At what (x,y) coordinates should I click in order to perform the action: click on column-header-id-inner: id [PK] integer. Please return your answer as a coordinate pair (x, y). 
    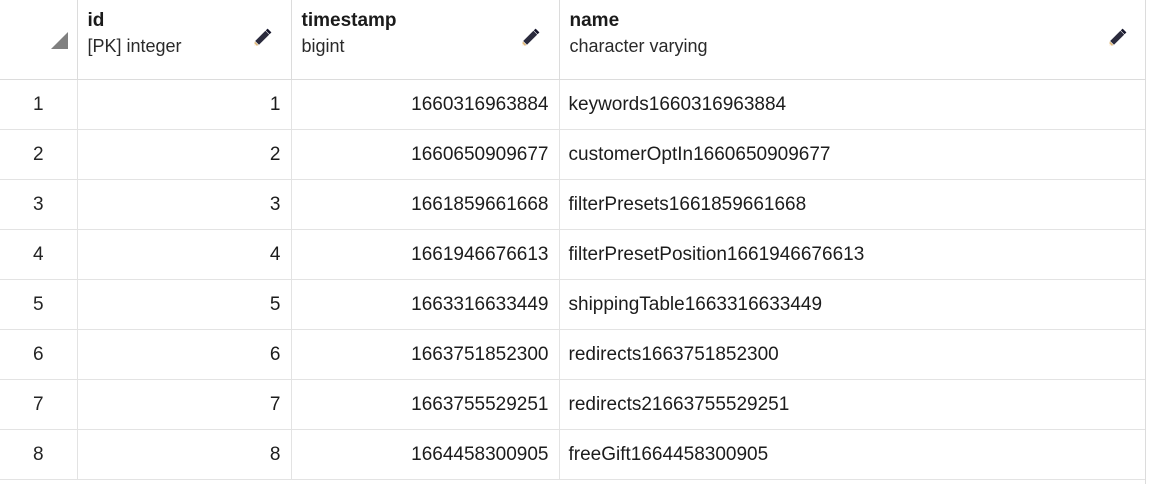
    Looking at the image, I should click on (184, 35).